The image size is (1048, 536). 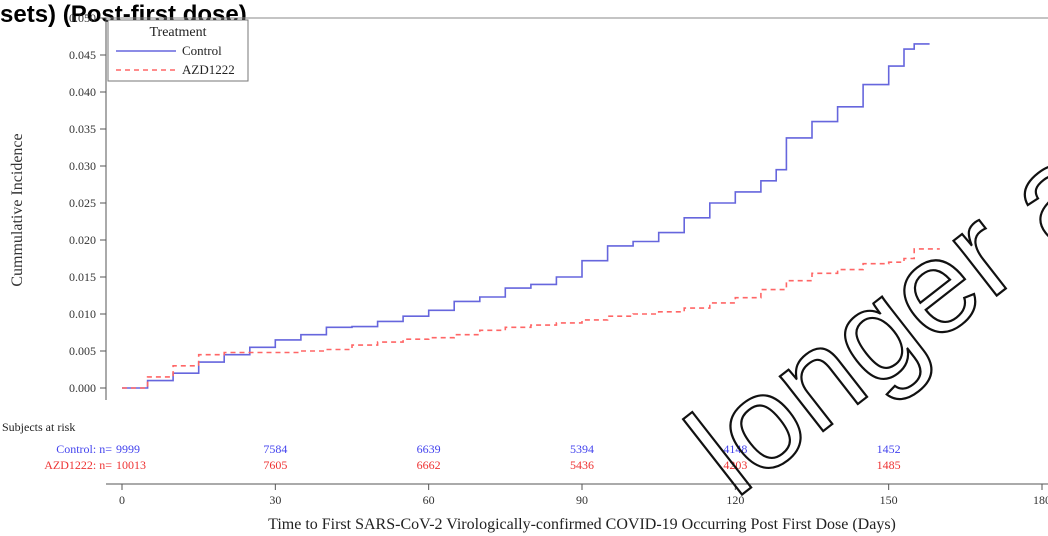 I want to click on risk-value-control: 7584, so click(x=275, y=449).